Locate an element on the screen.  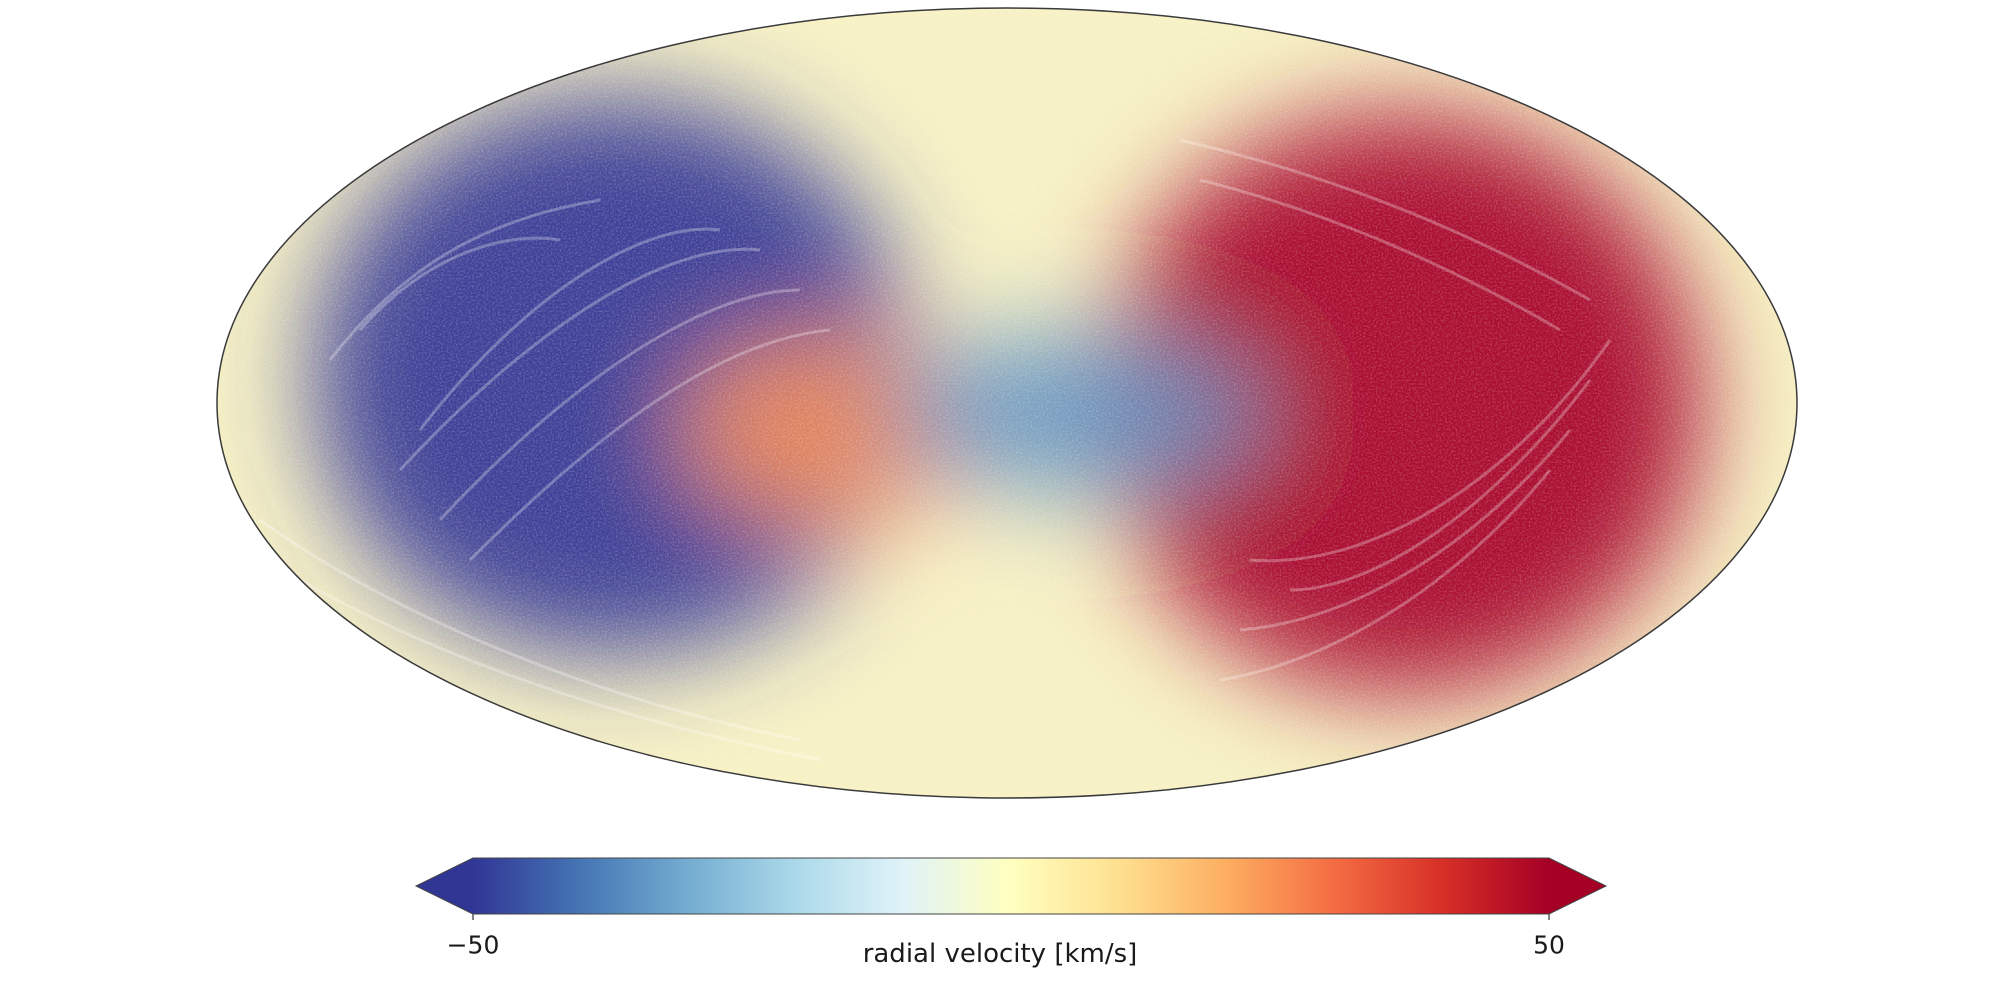
colorbar-label: radial velocity [km/s] is located at coordinates (1000, 954).